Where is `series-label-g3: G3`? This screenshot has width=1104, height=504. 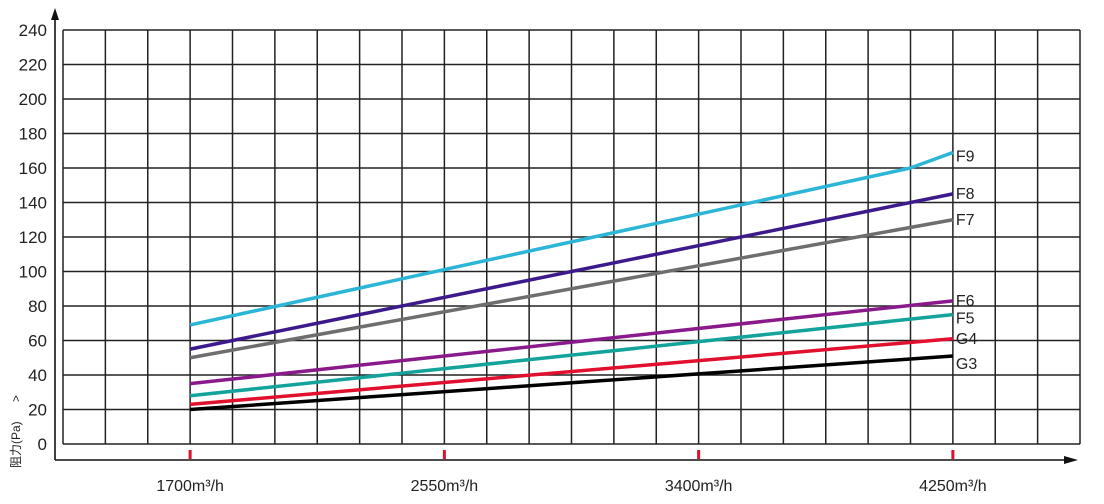 series-label-g3: G3 is located at coordinates (966, 364).